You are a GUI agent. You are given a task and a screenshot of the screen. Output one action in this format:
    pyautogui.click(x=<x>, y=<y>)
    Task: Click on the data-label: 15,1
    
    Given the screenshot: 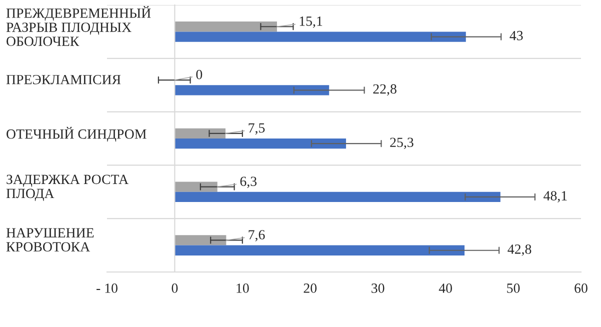 What is the action you would take?
    pyautogui.click(x=311, y=22)
    